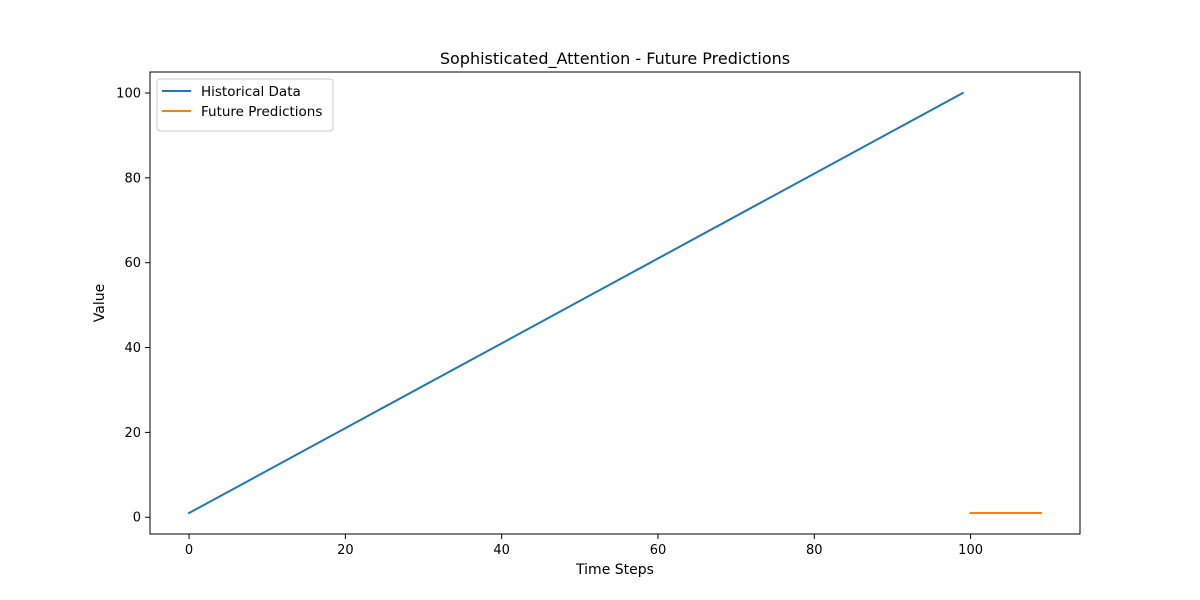 The width and height of the screenshot is (1200, 600). I want to click on y-tick-label: 40, so click(132, 348).